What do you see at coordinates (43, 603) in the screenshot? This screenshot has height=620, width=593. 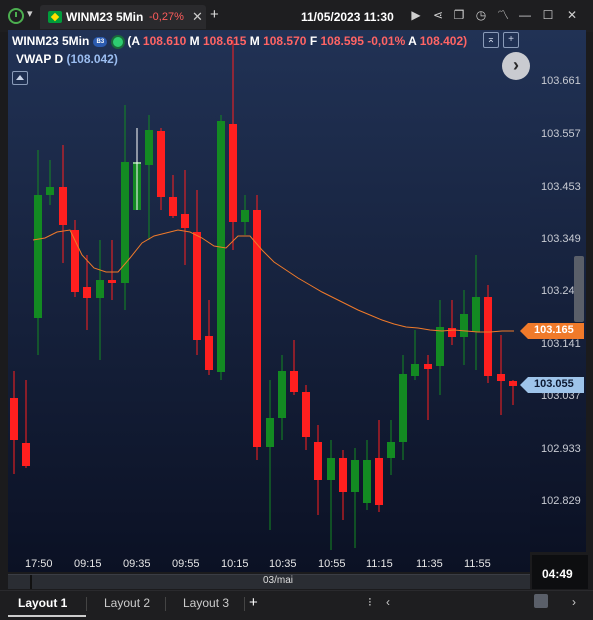 I see `layout-tab-1: Layout 1` at bounding box center [43, 603].